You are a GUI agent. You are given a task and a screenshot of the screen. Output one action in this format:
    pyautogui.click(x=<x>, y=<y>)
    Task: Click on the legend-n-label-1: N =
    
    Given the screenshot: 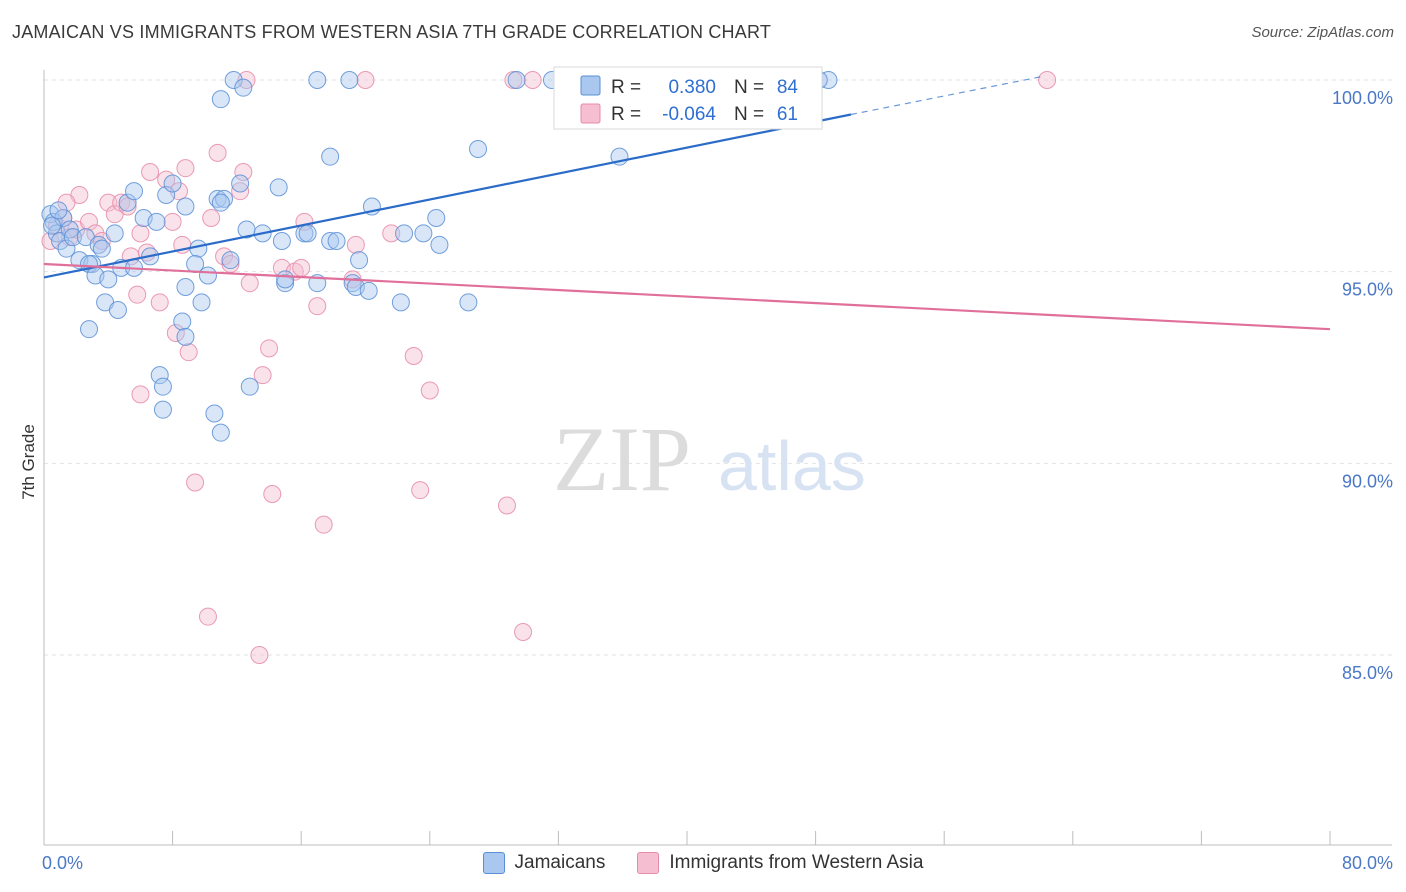 What is the action you would take?
    pyautogui.click(x=749, y=87)
    